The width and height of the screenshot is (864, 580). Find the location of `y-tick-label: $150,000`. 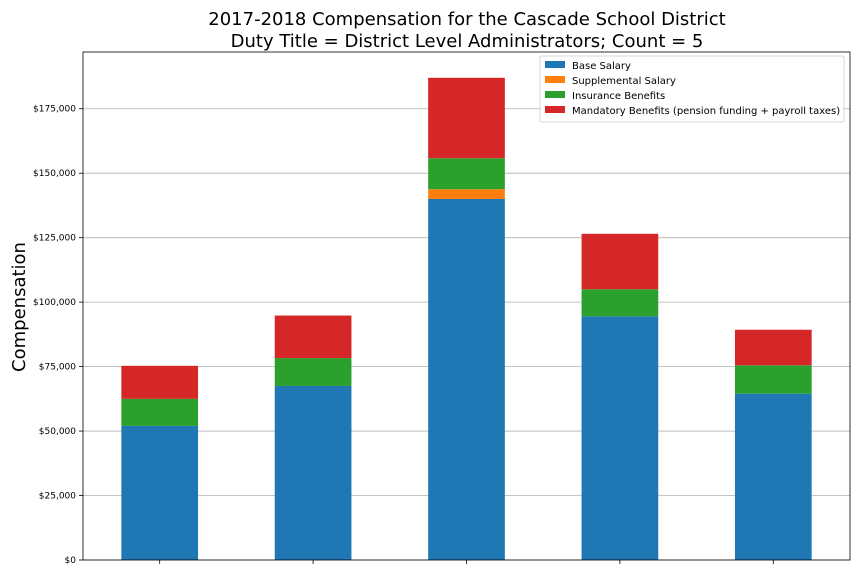

y-tick-label: $150,000 is located at coordinates (54, 174).